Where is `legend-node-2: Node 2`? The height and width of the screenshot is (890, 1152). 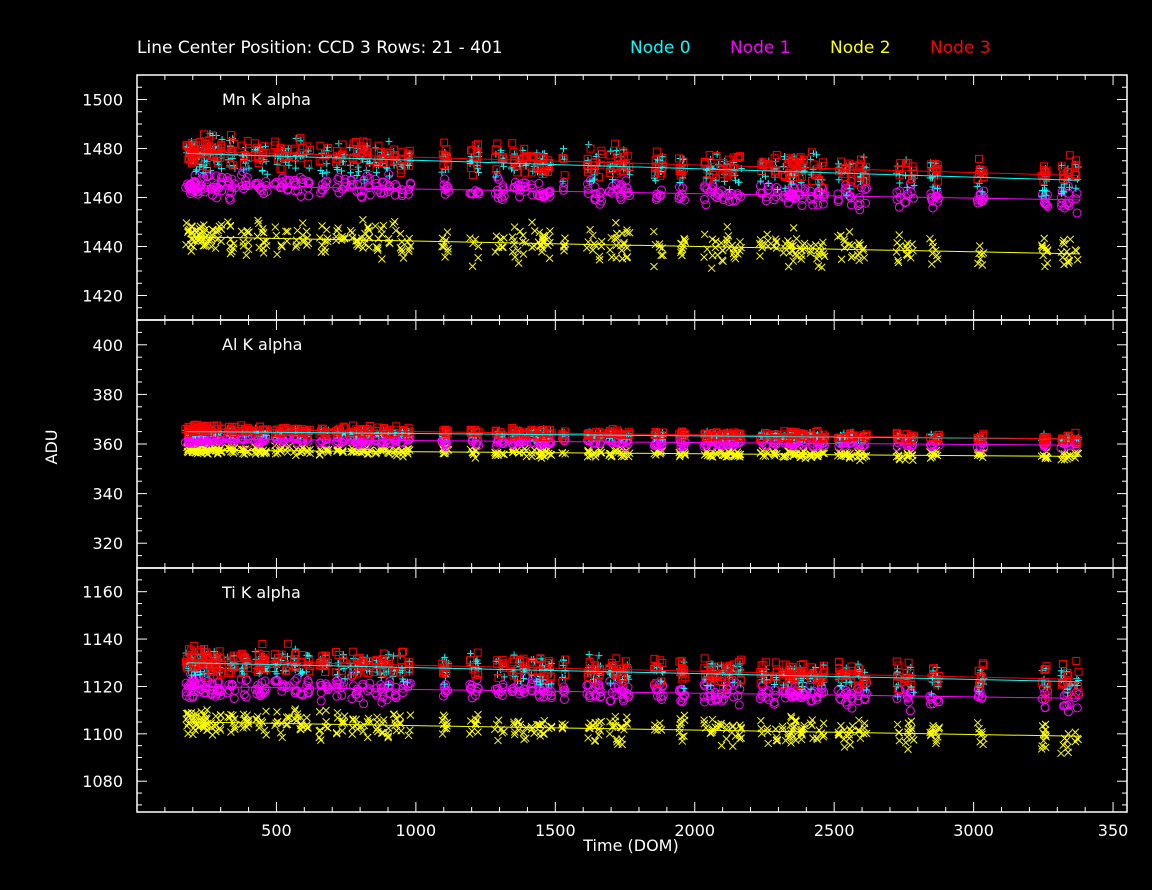 legend-node-2: Node 2 is located at coordinates (860, 48).